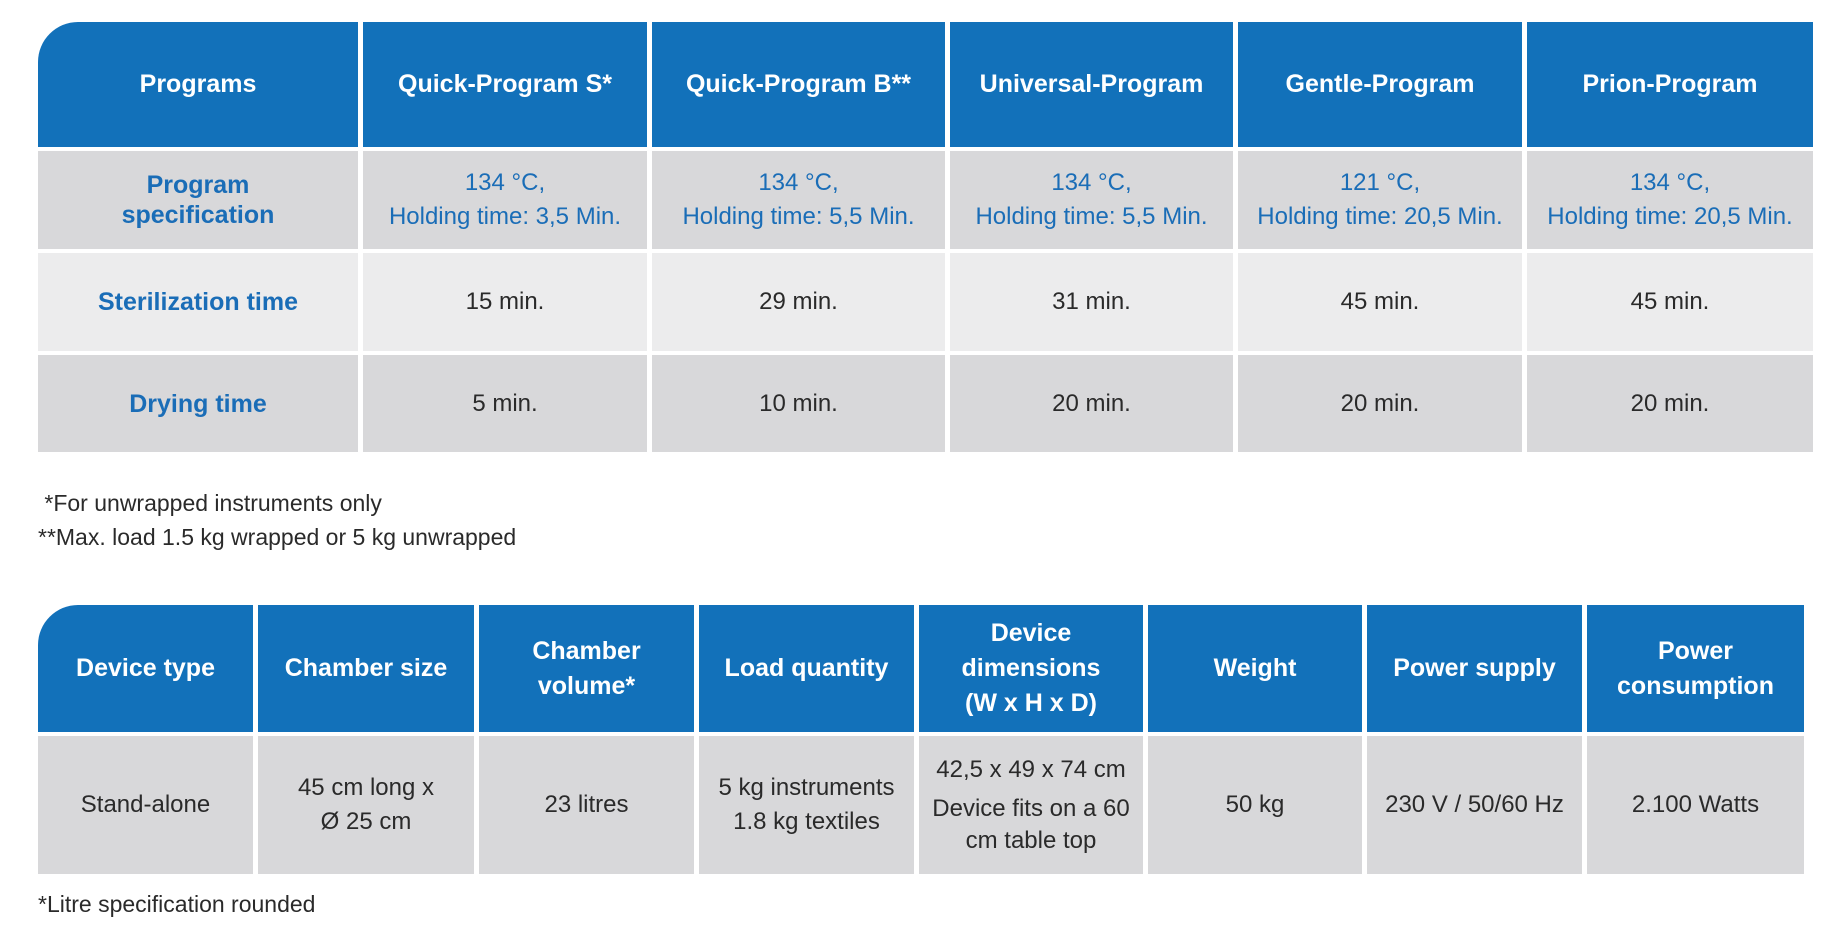 The height and width of the screenshot is (927, 1821). What do you see at coordinates (145, 805) in the screenshot?
I see `device-type-cell: Stand-alone` at bounding box center [145, 805].